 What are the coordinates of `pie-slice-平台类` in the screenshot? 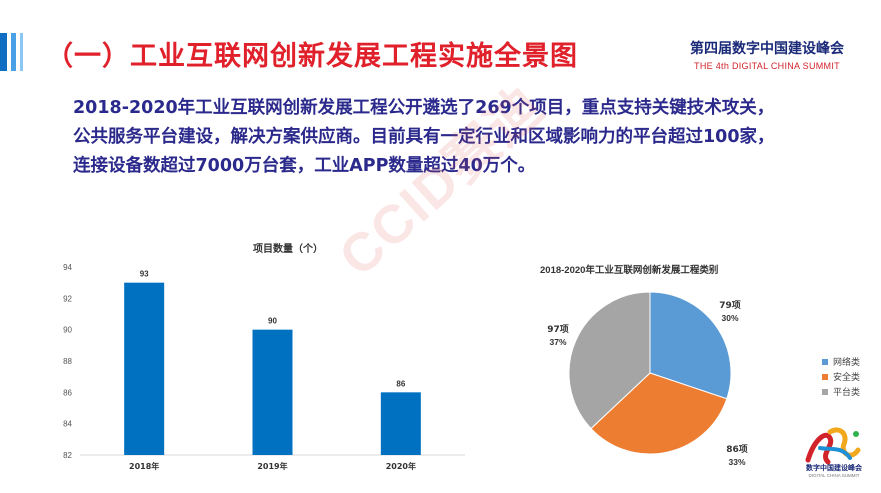 It's located at (609, 360).